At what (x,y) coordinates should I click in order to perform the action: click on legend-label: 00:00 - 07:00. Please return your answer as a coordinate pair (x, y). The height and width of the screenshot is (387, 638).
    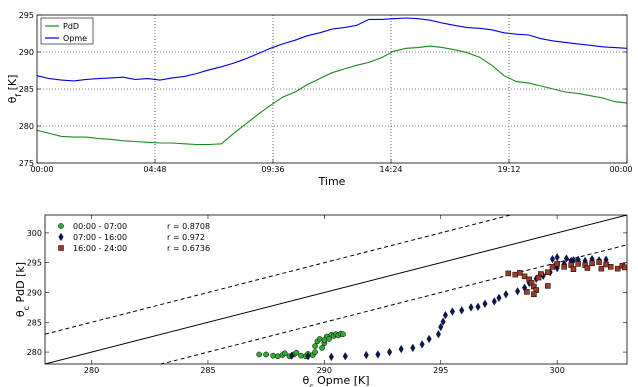
    Looking at the image, I should click on (100, 226).